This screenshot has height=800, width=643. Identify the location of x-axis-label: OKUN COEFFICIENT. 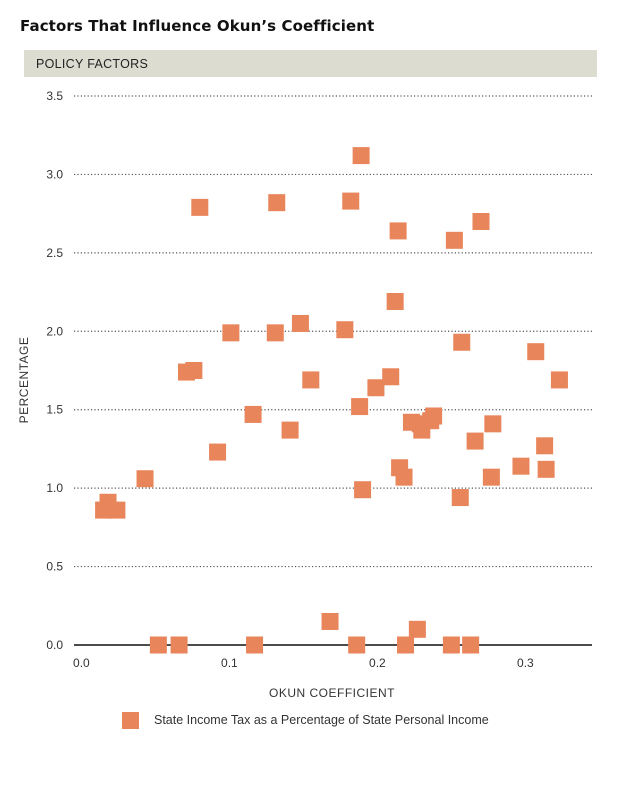
(332, 693).